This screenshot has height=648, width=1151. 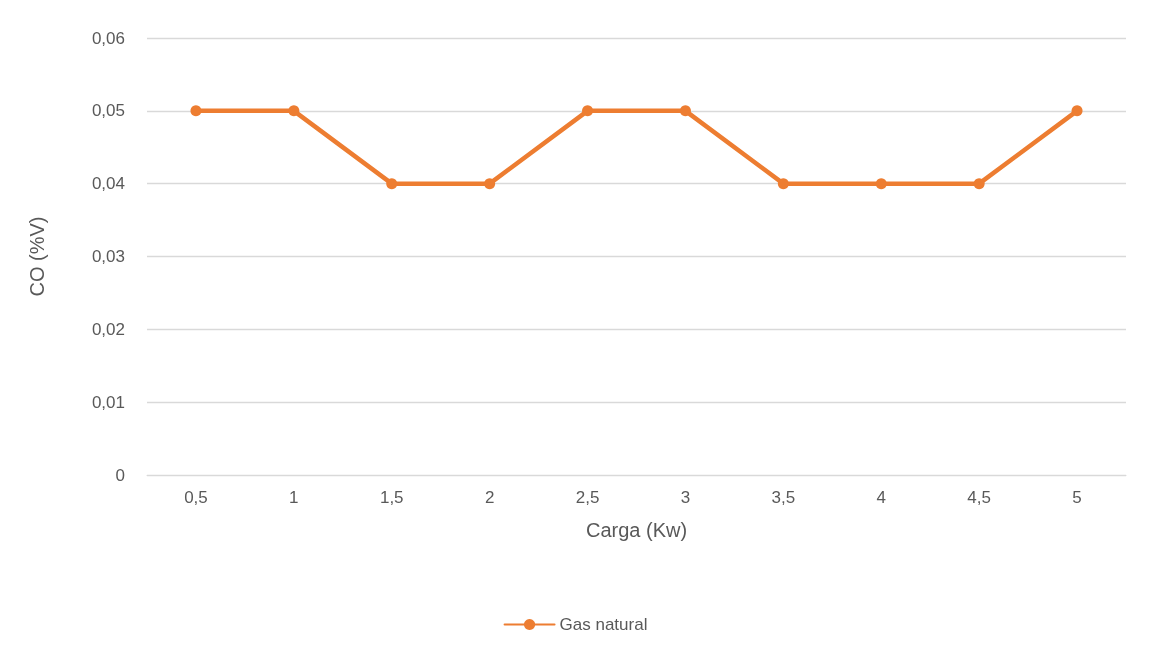 I want to click on y-axis-title: CO (%V), so click(x=37, y=256).